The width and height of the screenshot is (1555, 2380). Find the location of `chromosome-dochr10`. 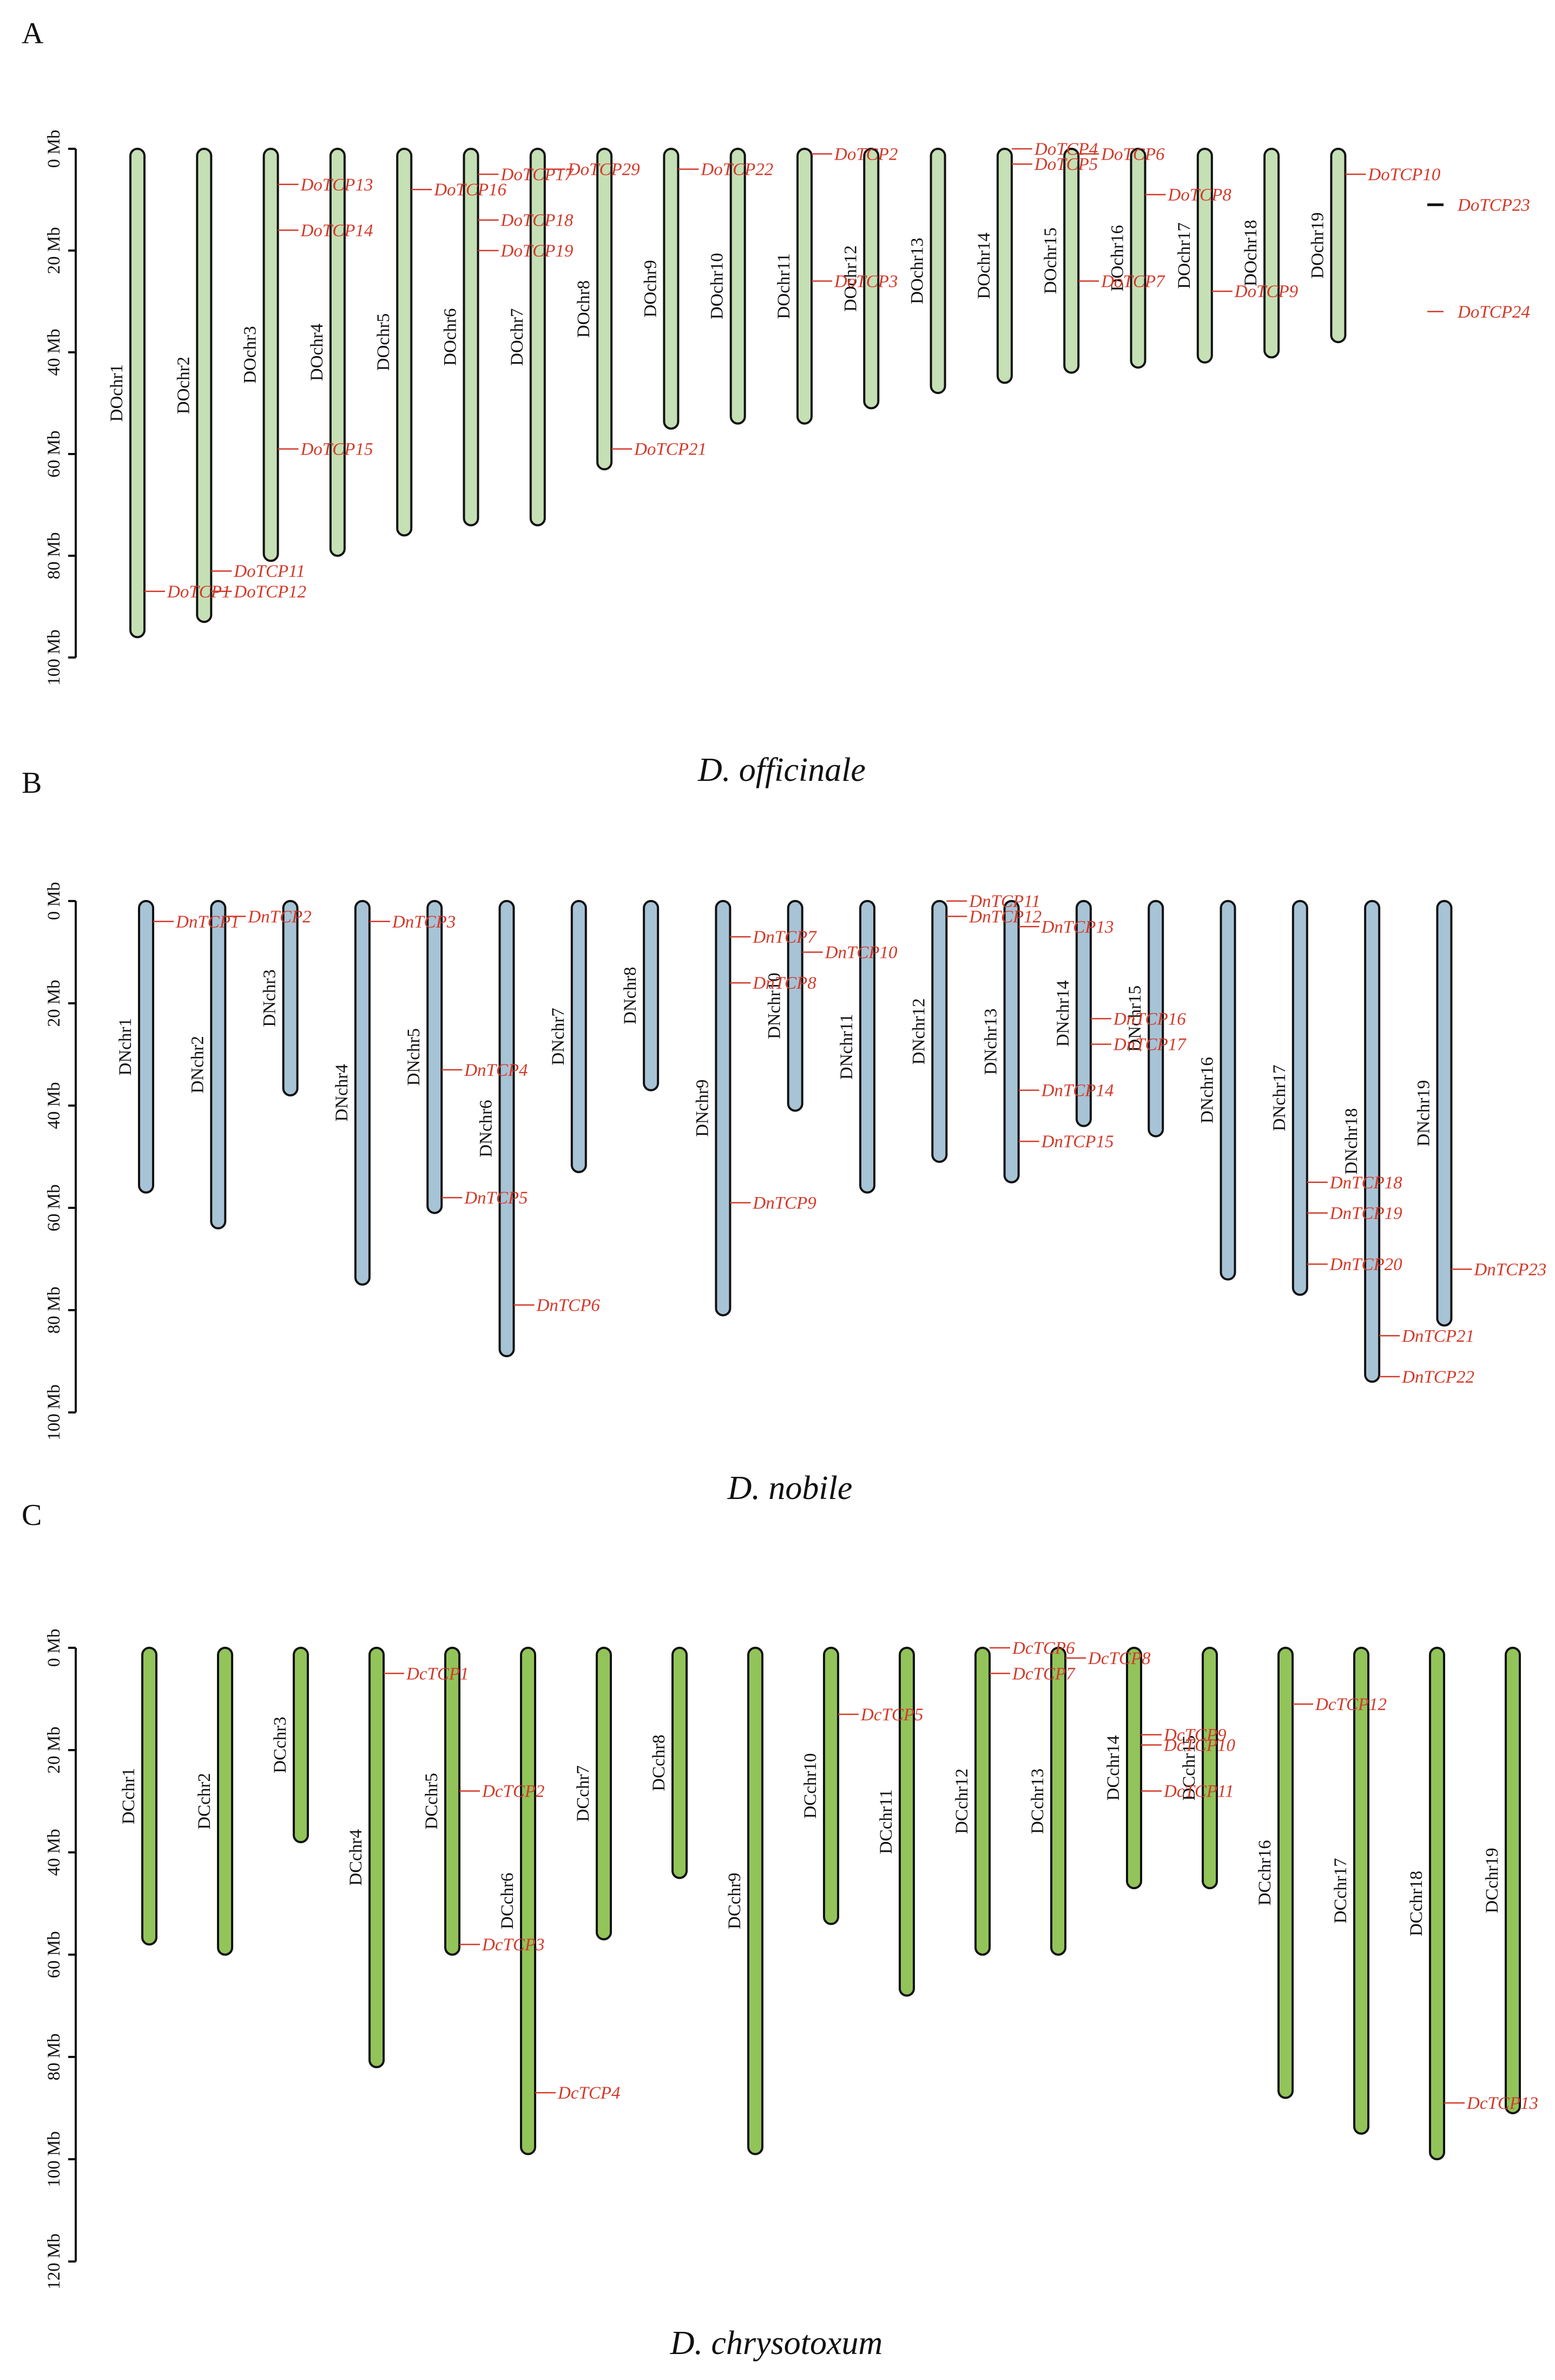

chromosome-dochr10 is located at coordinates (738, 286).